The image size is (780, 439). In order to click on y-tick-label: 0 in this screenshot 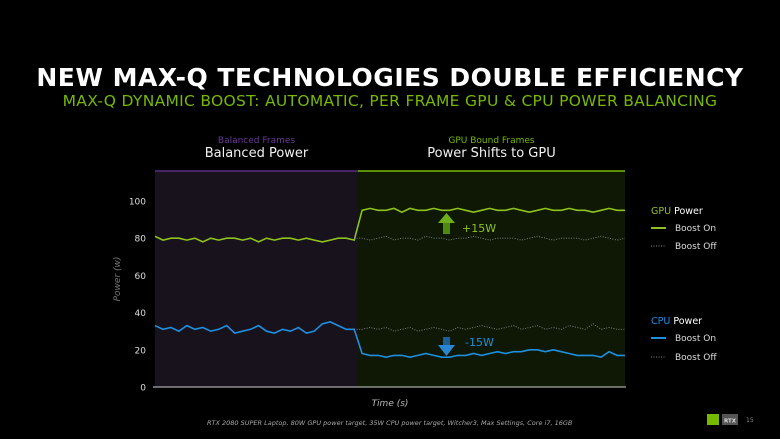, I will do `click(143, 389)`.